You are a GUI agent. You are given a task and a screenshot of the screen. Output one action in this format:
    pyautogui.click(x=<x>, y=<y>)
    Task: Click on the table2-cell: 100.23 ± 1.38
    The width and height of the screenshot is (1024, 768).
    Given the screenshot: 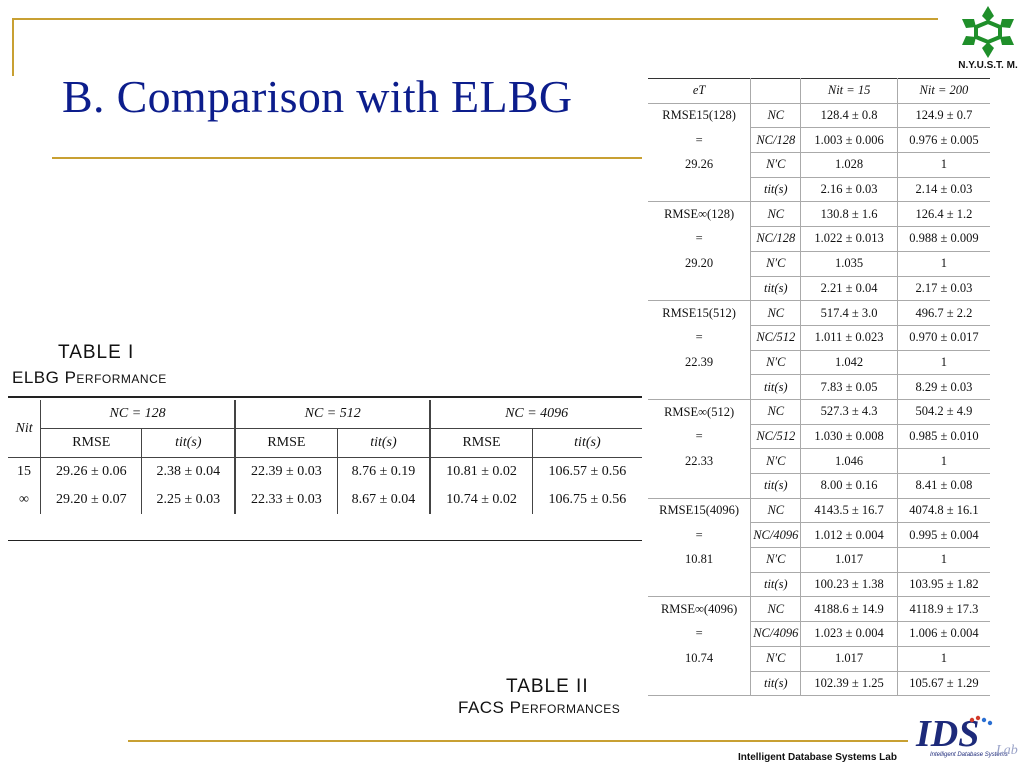 What is the action you would take?
    pyautogui.click(x=849, y=585)
    